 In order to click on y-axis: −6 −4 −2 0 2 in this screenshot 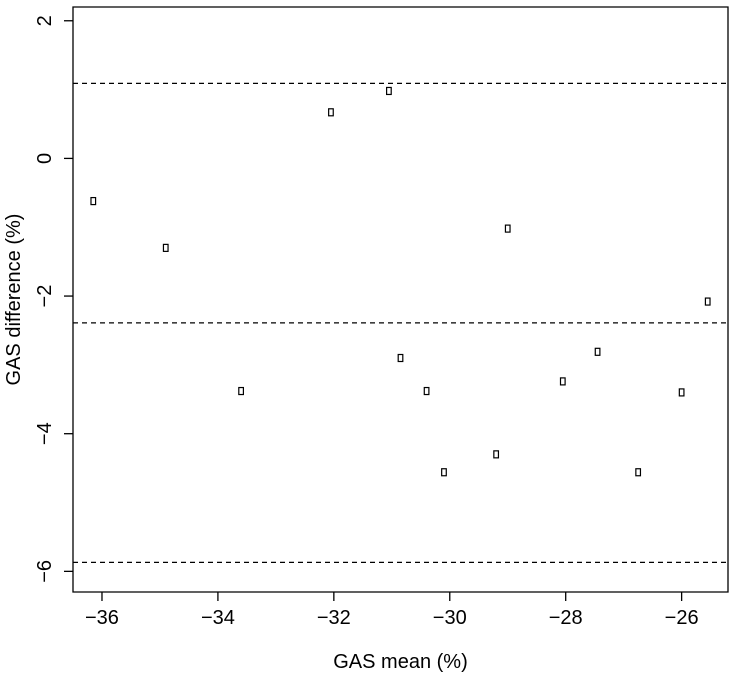, I will do `click(53, 299)`.